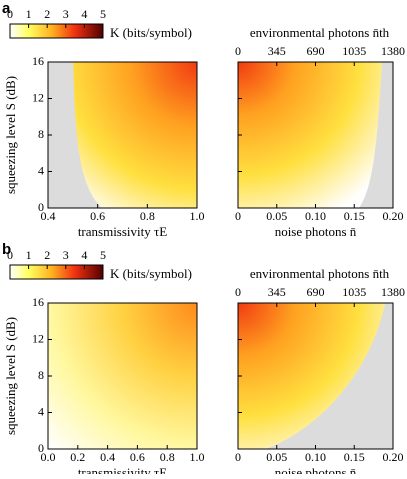 This screenshot has width=407, height=479. What do you see at coordinates (48, 457) in the screenshot?
I see `x-tick-label: 0.0` at bounding box center [48, 457].